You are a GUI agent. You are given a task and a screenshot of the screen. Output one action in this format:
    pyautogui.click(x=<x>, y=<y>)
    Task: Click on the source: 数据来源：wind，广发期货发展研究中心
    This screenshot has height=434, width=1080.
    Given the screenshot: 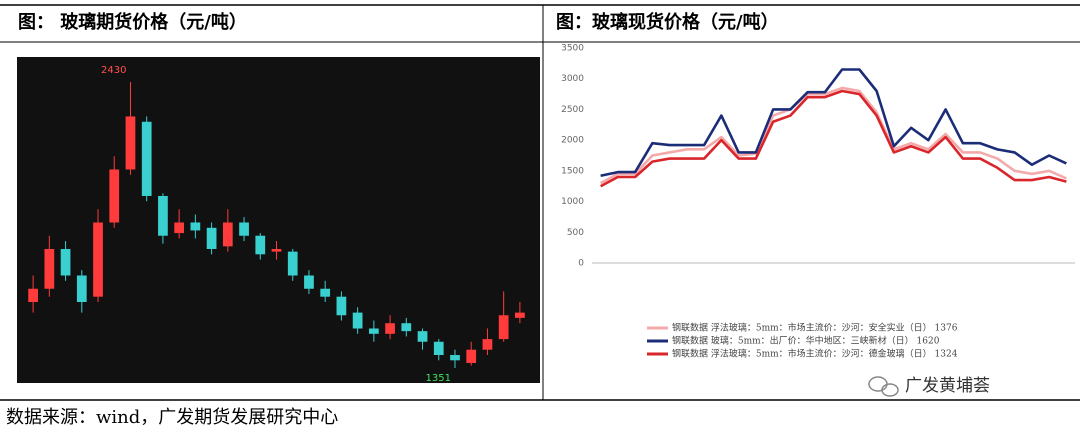 What is the action you would take?
    pyautogui.click(x=172, y=417)
    